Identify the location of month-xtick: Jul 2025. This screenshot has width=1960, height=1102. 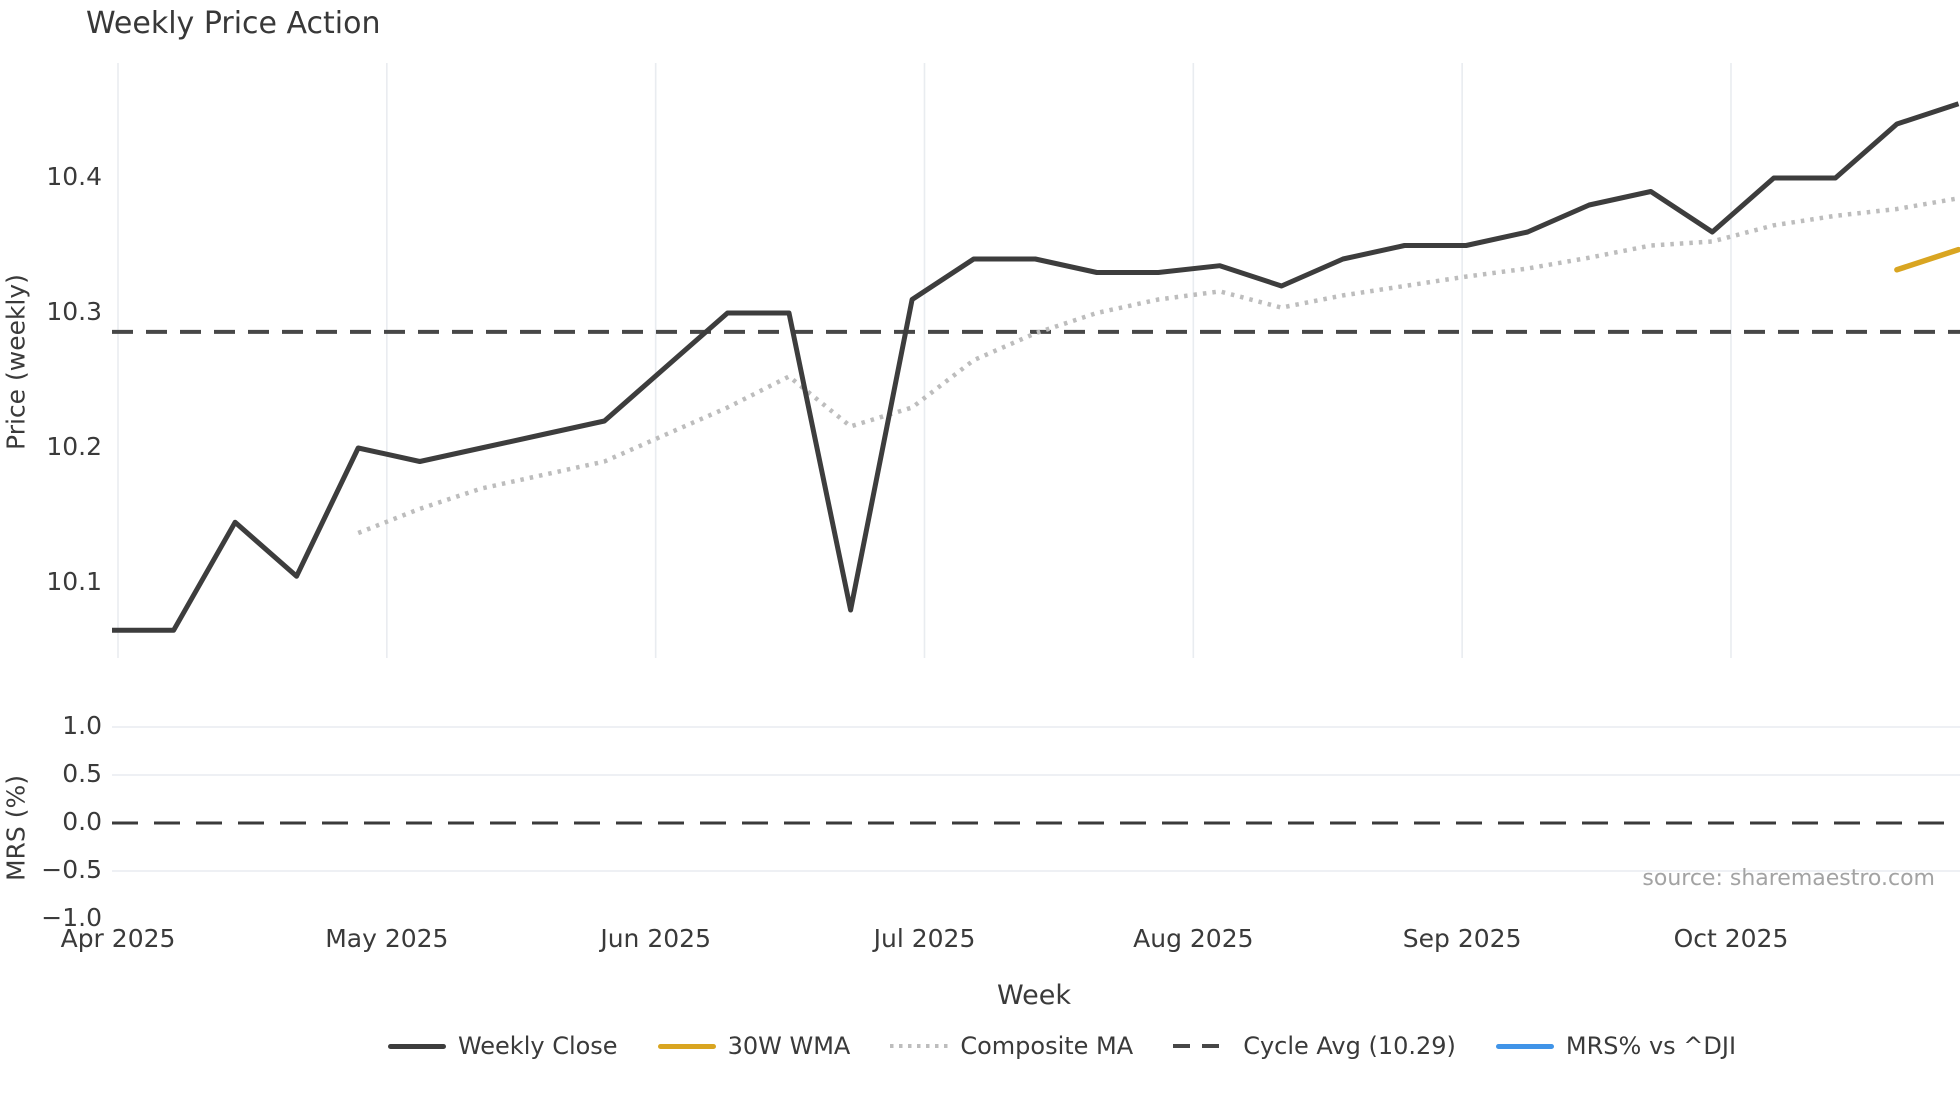
(924, 938).